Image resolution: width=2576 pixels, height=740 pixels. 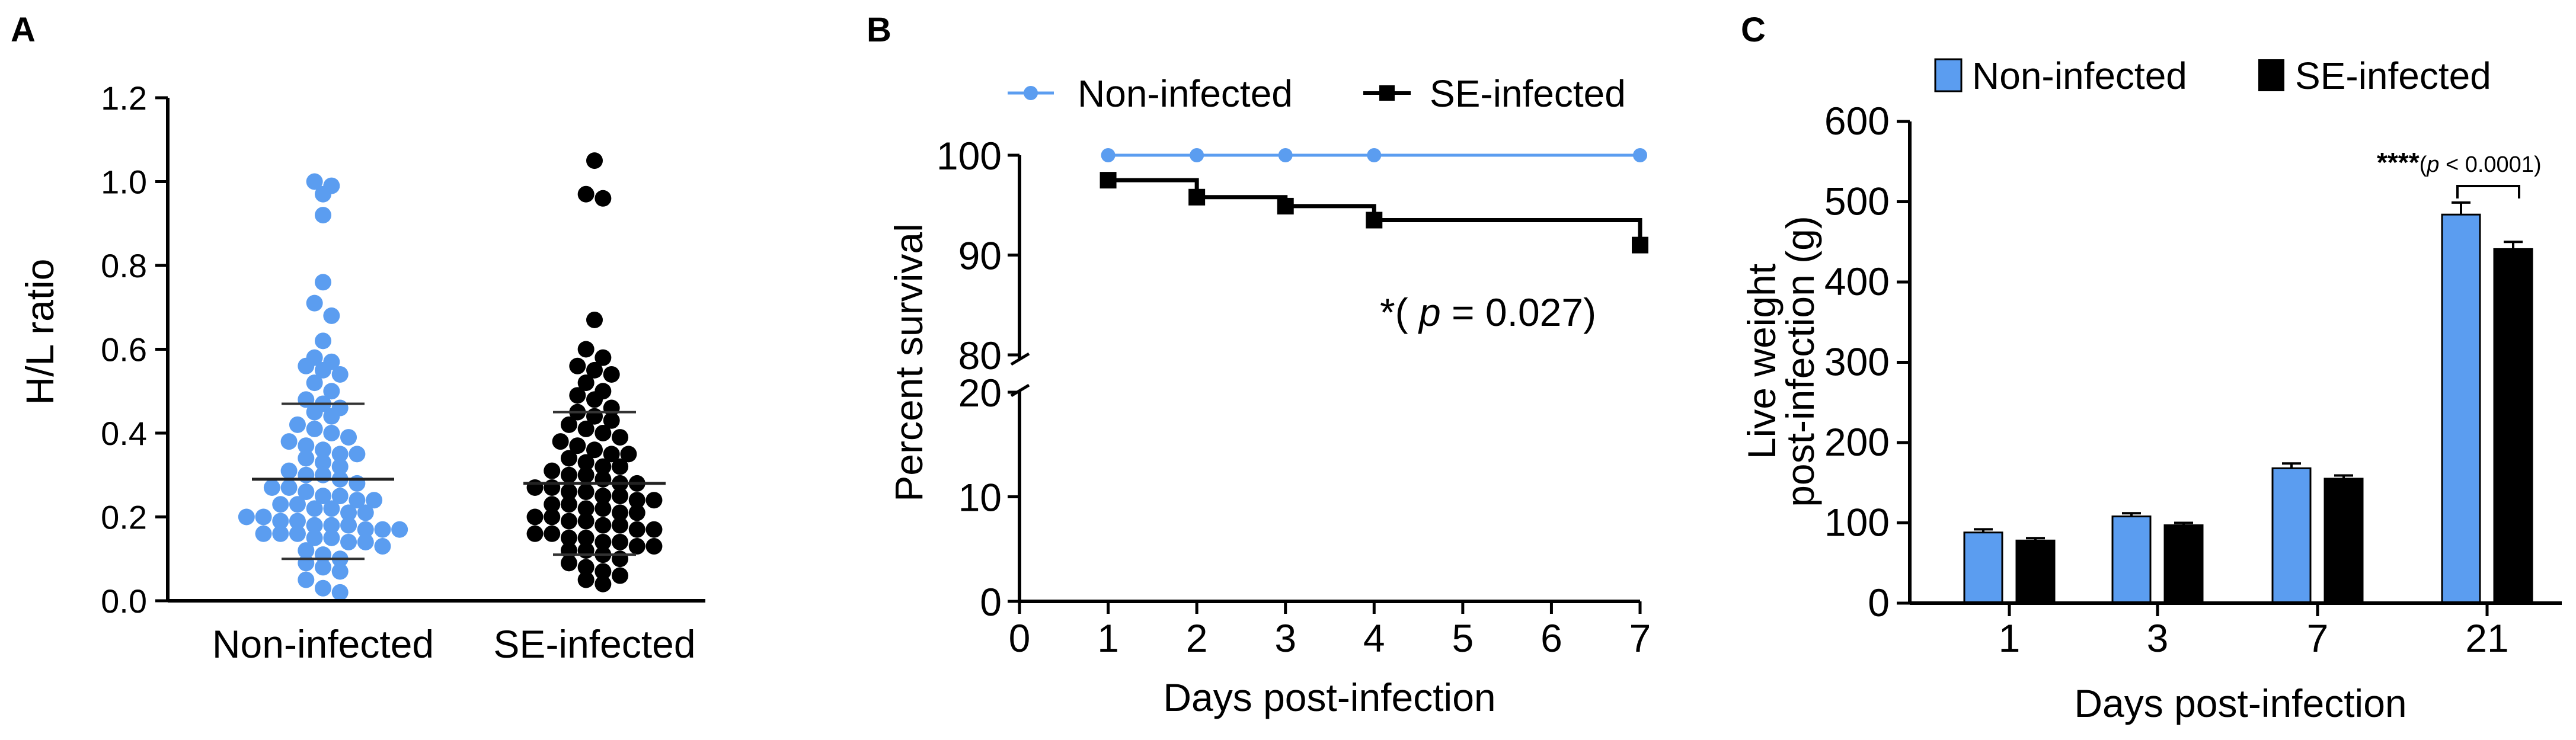 I want to click on panel-c-annotation: ****(p < 0.0001), so click(x=2460, y=162).